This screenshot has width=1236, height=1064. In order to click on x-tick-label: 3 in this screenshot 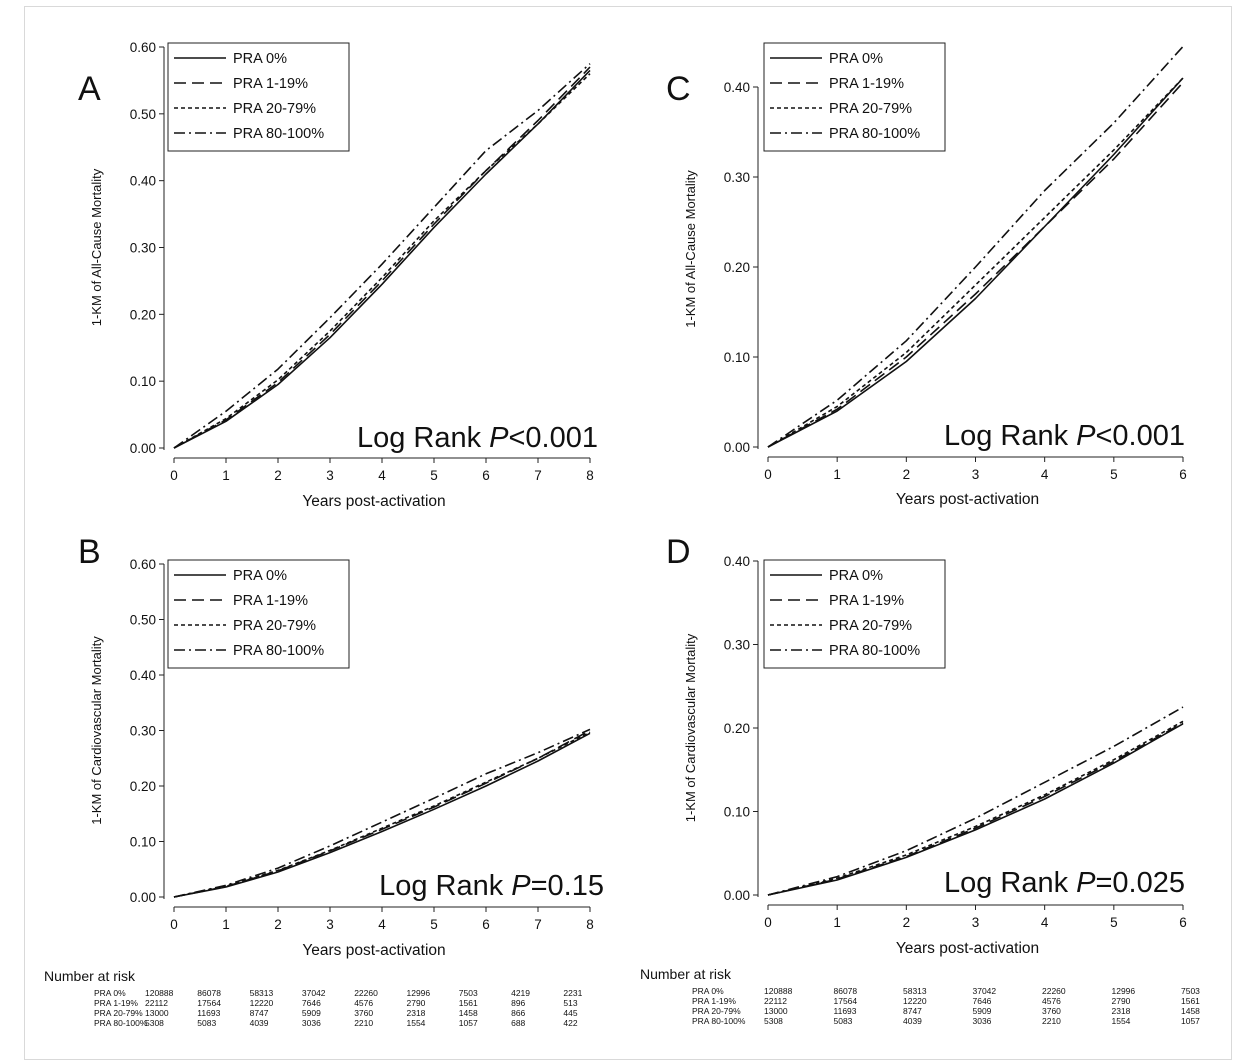, I will do `click(330, 924)`.